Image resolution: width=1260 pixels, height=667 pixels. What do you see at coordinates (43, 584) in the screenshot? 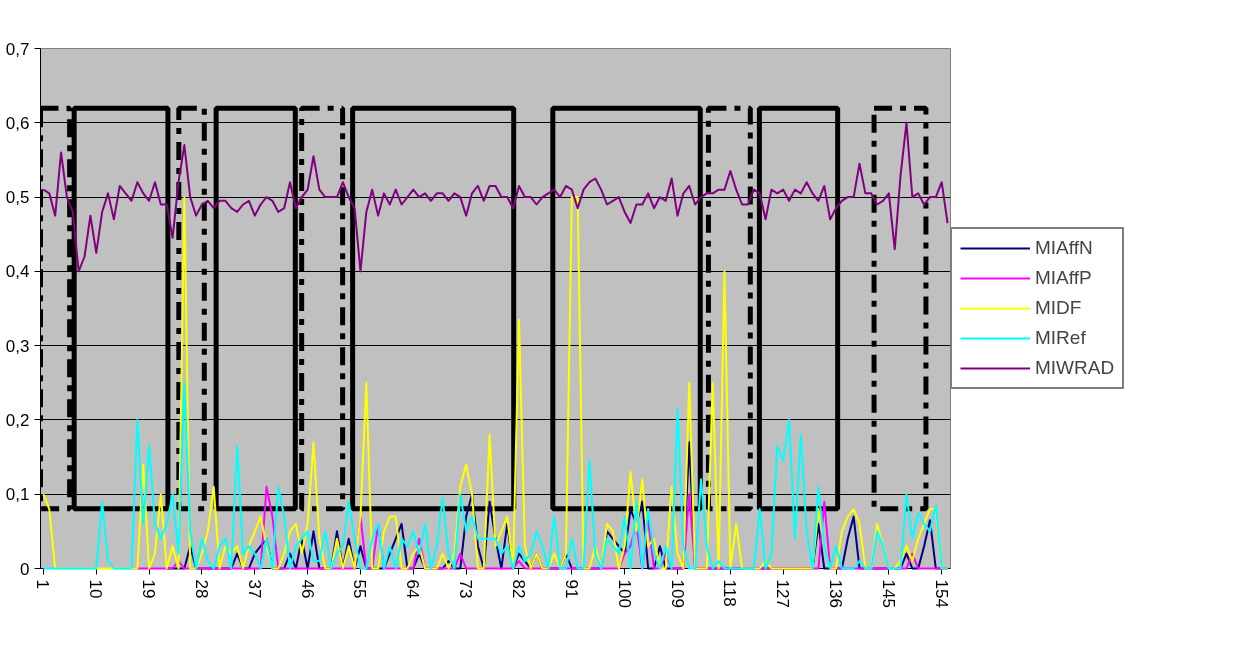
I see `x-tick-label: 1` at bounding box center [43, 584].